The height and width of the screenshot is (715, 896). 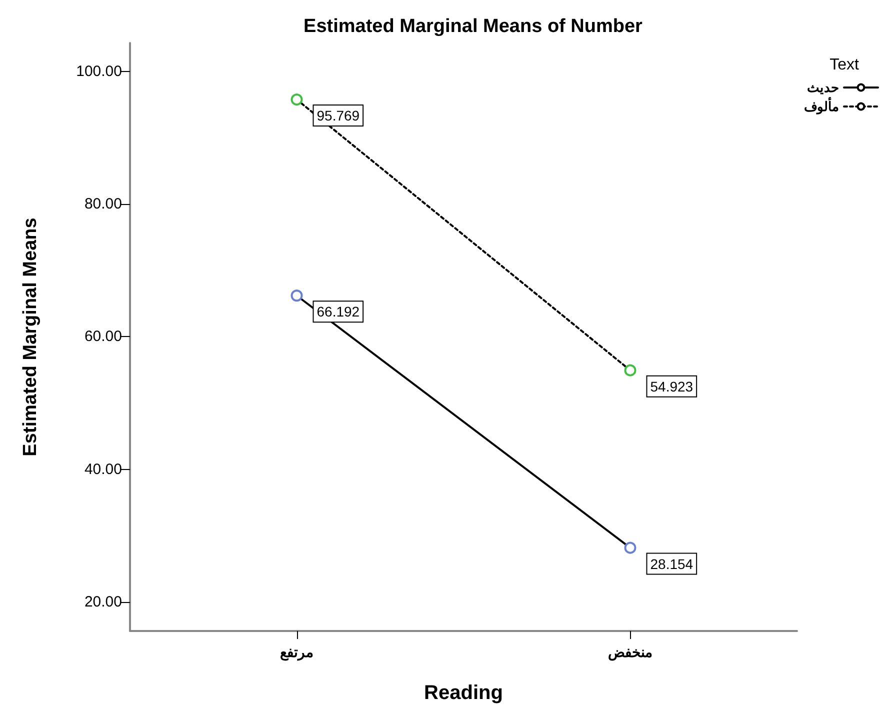 I want to click on y-axis-title: Estimated Marginal Means, so click(x=30, y=337).